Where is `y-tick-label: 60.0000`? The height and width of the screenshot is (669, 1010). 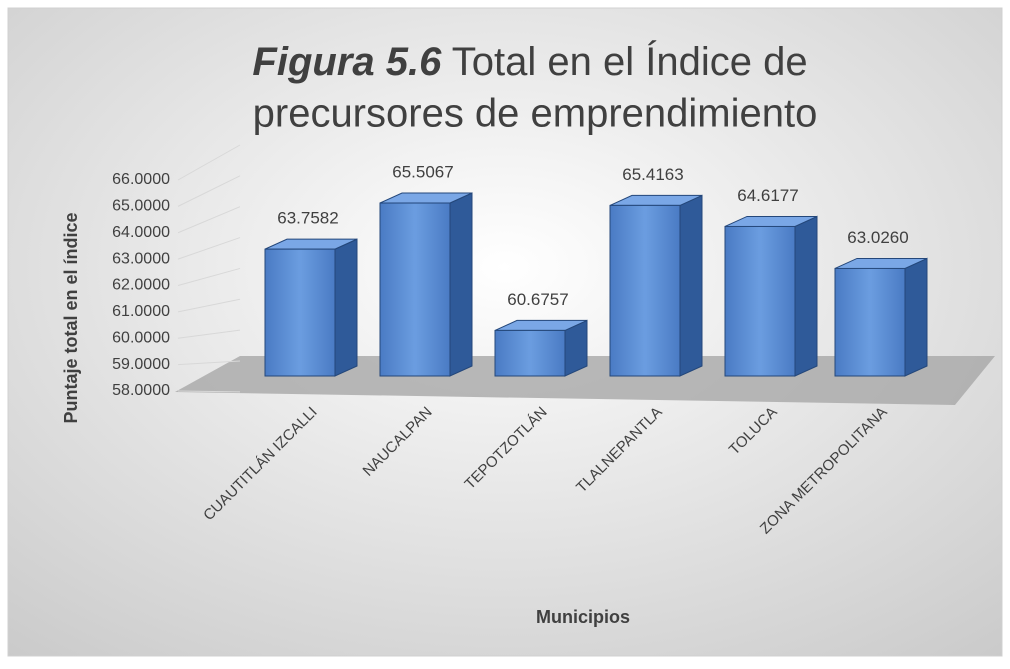
y-tick-label: 60.0000 is located at coordinates (141, 337).